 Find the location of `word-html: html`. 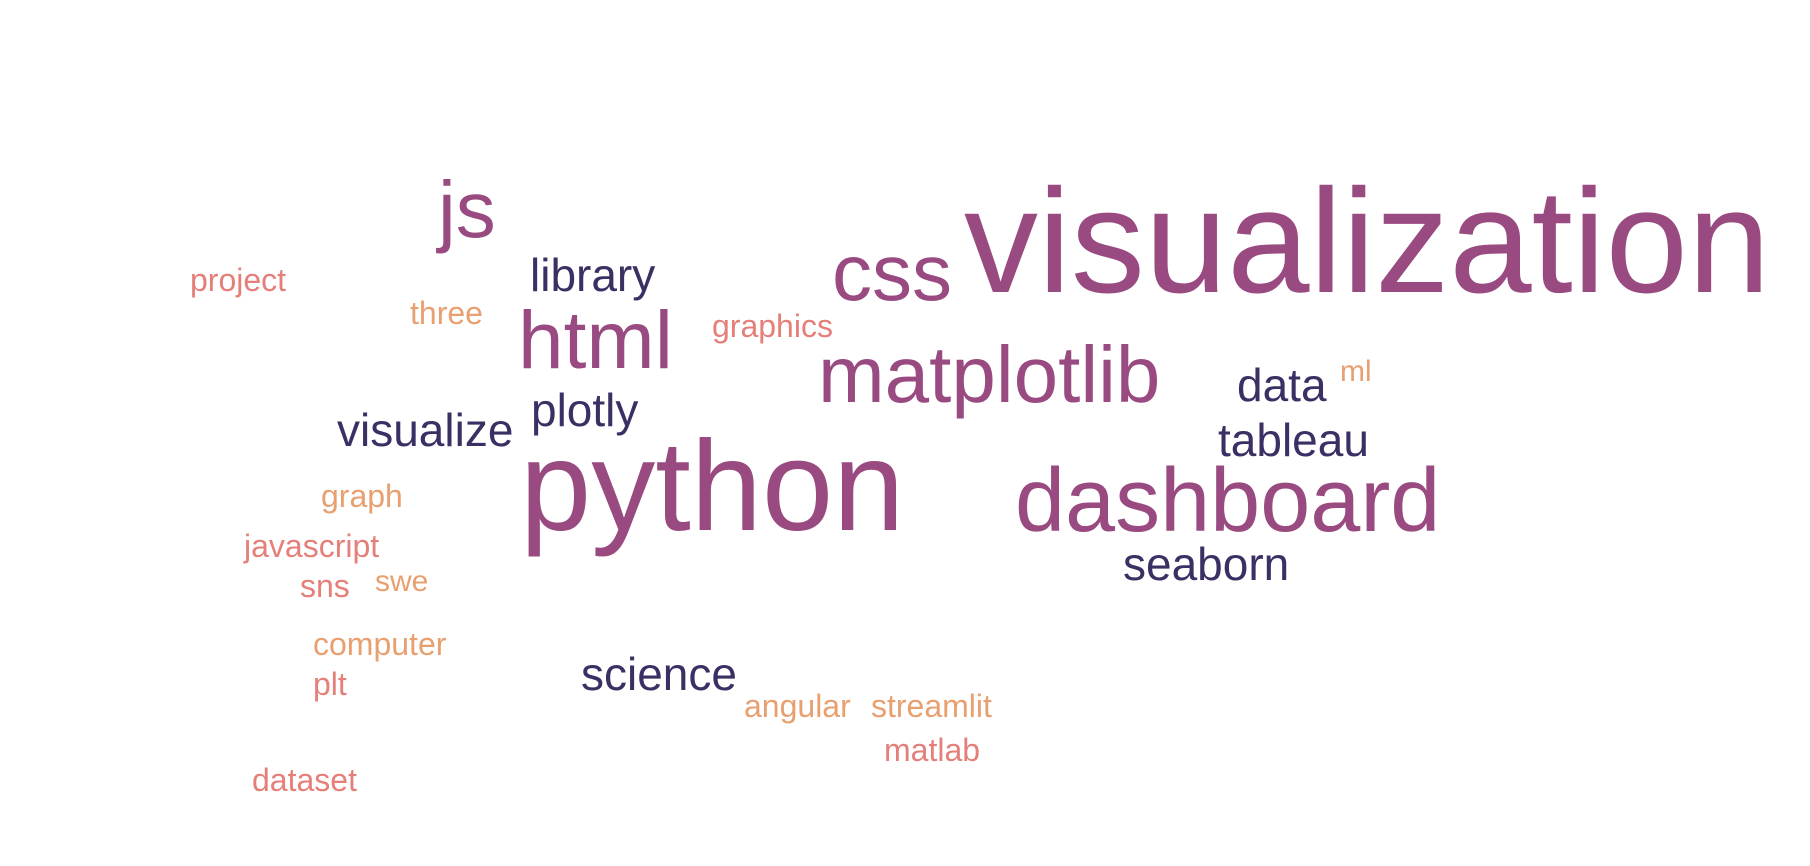

word-html: html is located at coordinates (595, 340).